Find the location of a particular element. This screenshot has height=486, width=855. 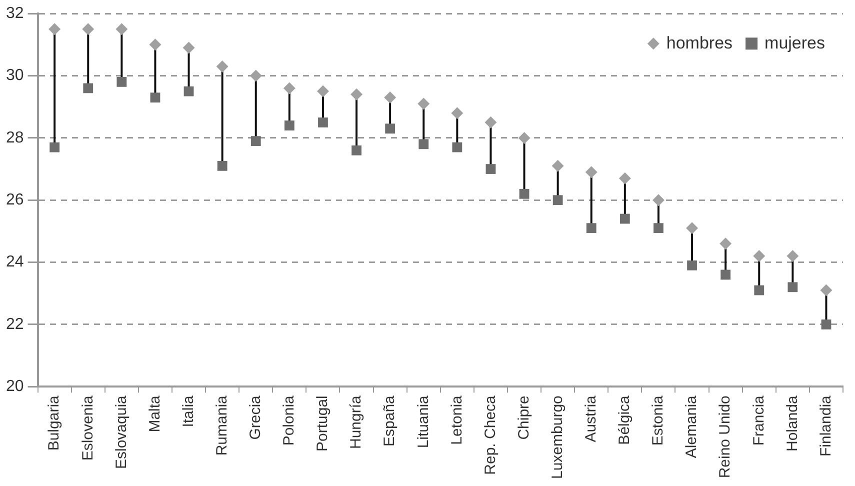

x-tick-label: Holanda is located at coordinates (792, 423).